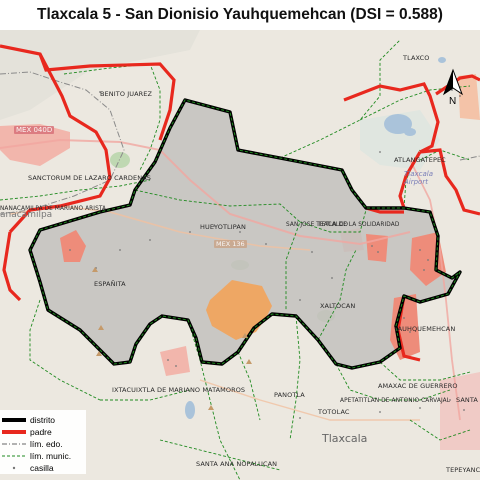 This screenshot has height=480, width=480. What do you see at coordinates (317, 225) in the screenshot?
I see `place-san-jose-teacalco: SAN JOSE TEACALCO` at bounding box center [317, 225].